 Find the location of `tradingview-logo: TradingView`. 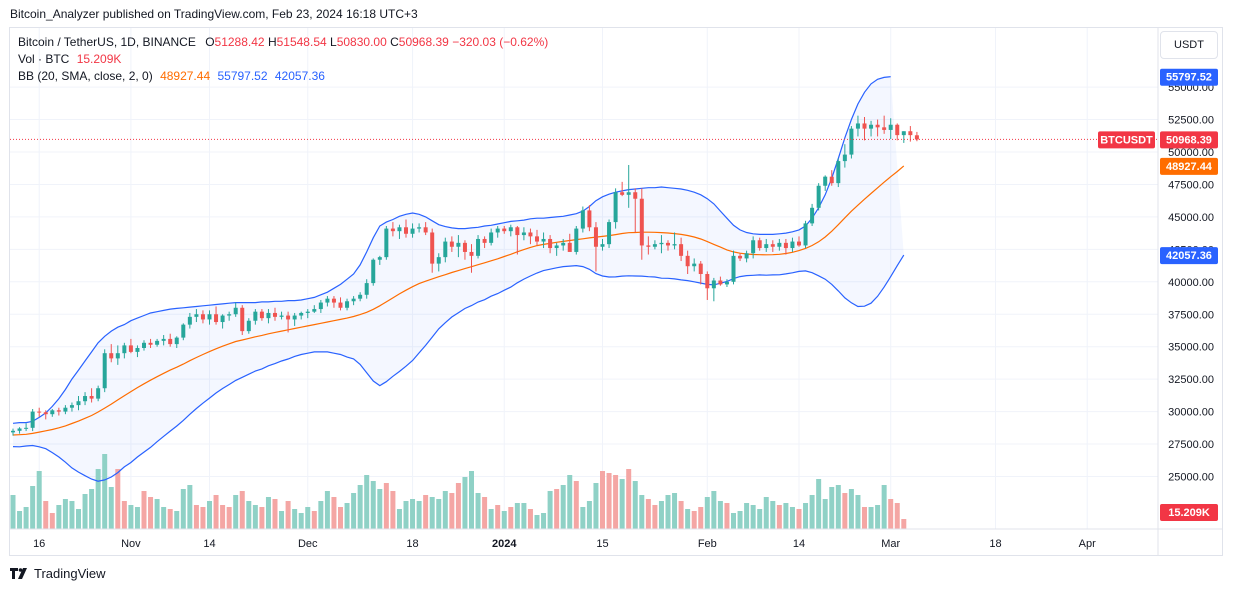

tradingview-logo: TradingView is located at coordinates (58, 573).